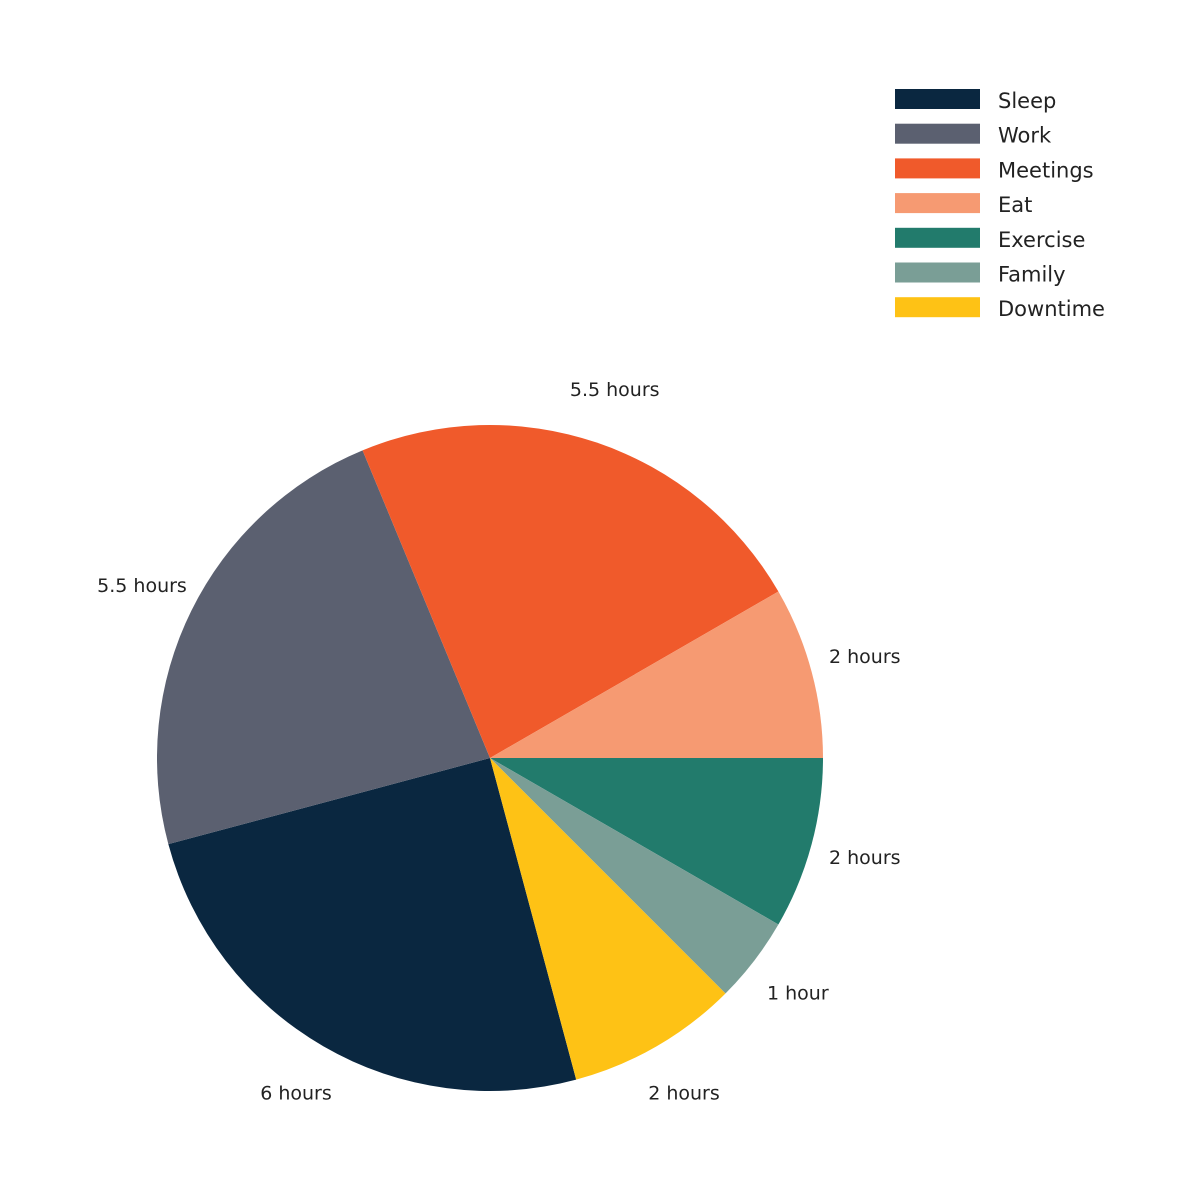 This screenshot has height=1204, width=1200. What do you see at coordinates (296, 1094) in the screenshot?
I see `value-label: 6 hours` at bounding box center [296, 1094].